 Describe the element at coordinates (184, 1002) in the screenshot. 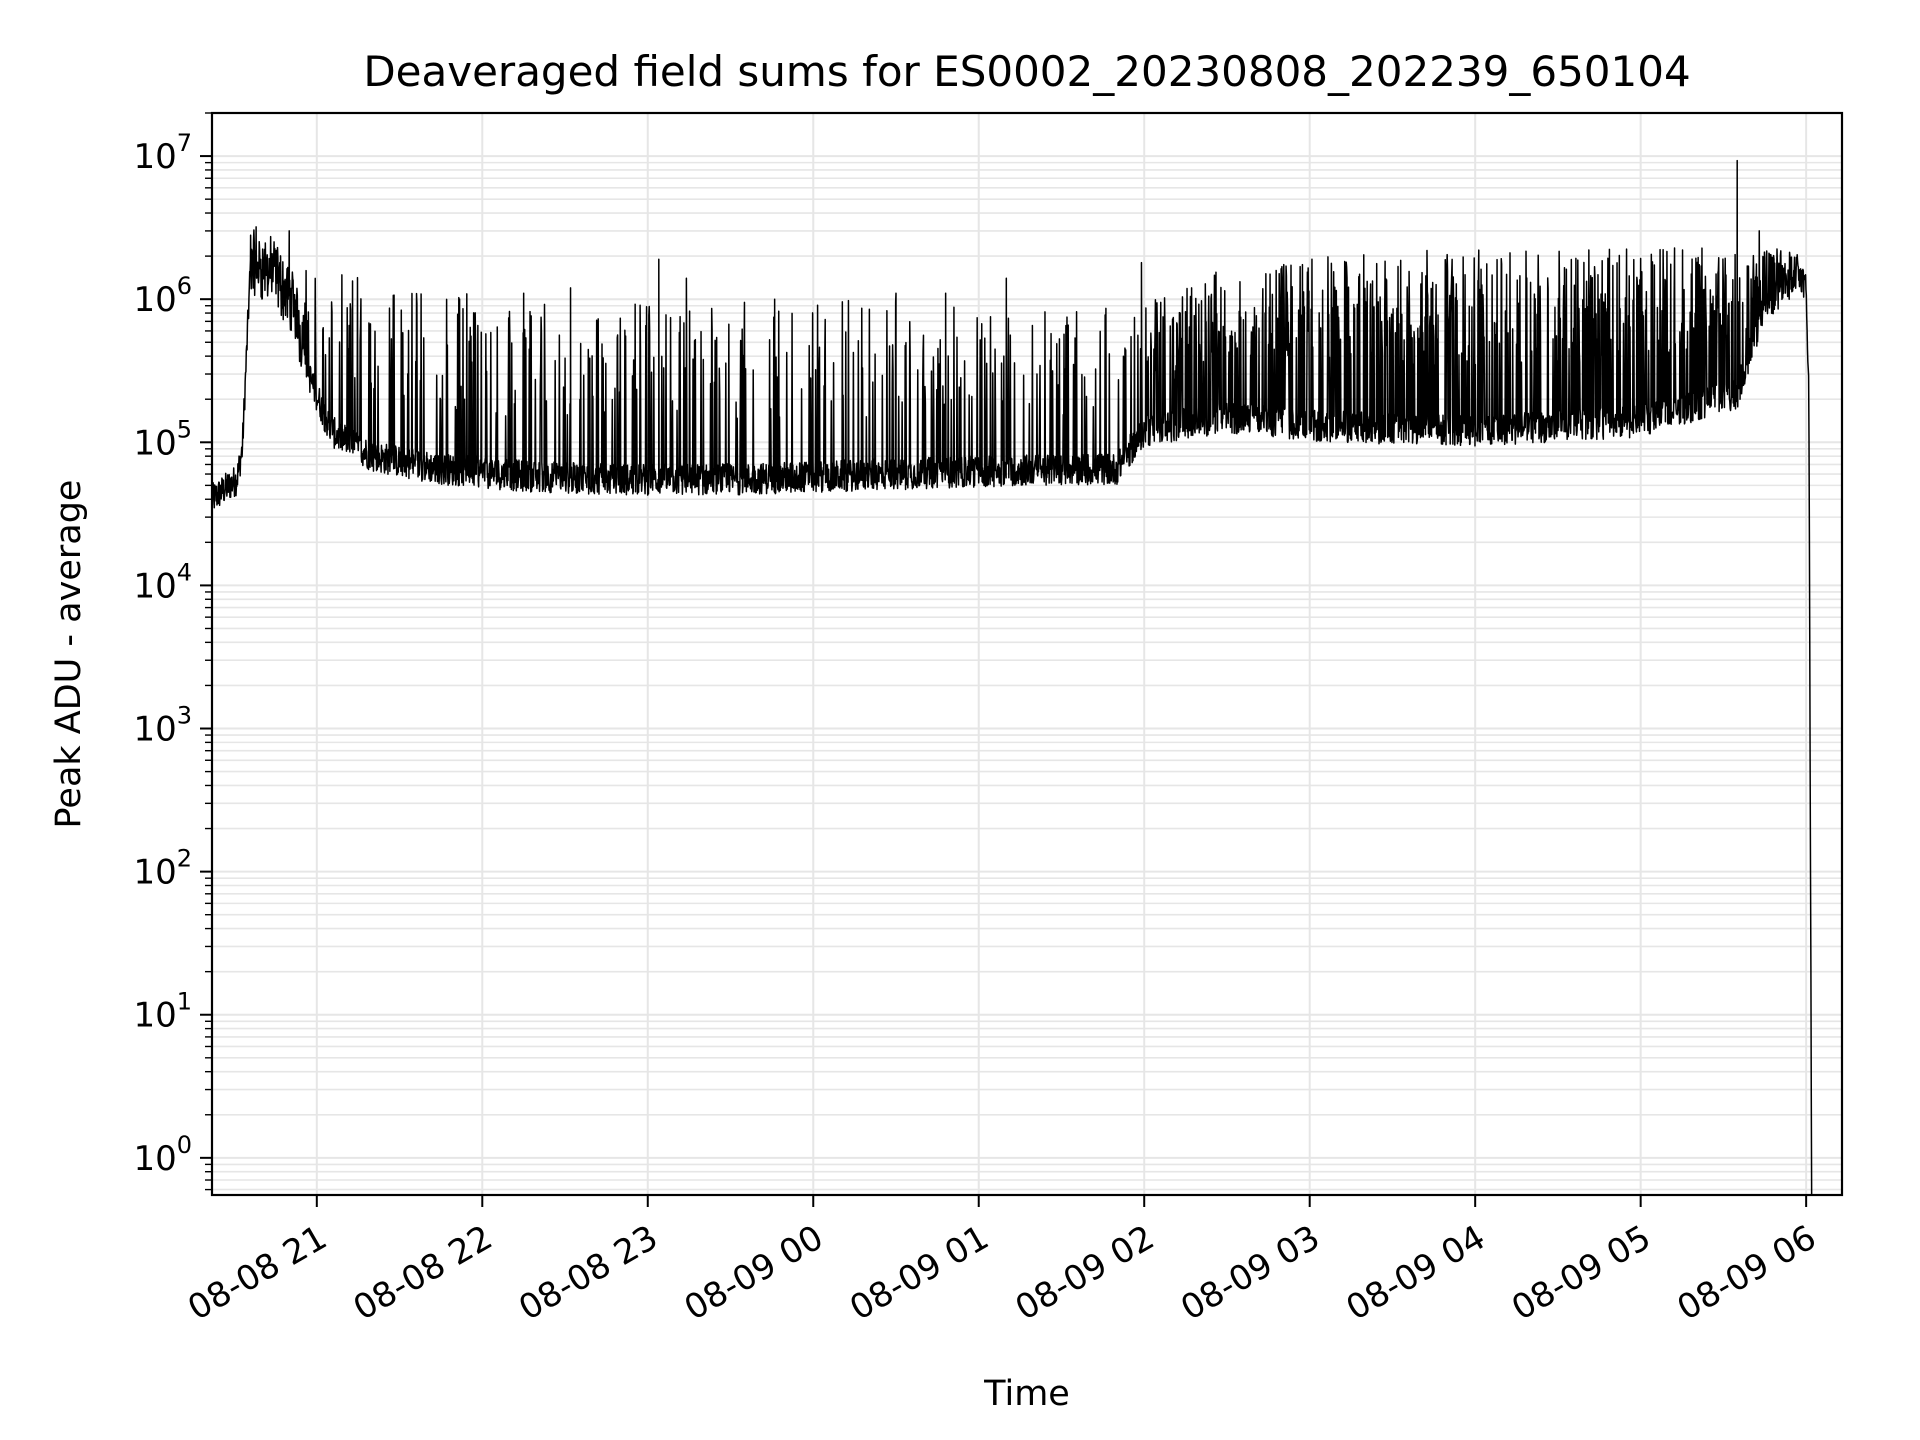

I see `y-tick-label-exponent: 1` at that location.